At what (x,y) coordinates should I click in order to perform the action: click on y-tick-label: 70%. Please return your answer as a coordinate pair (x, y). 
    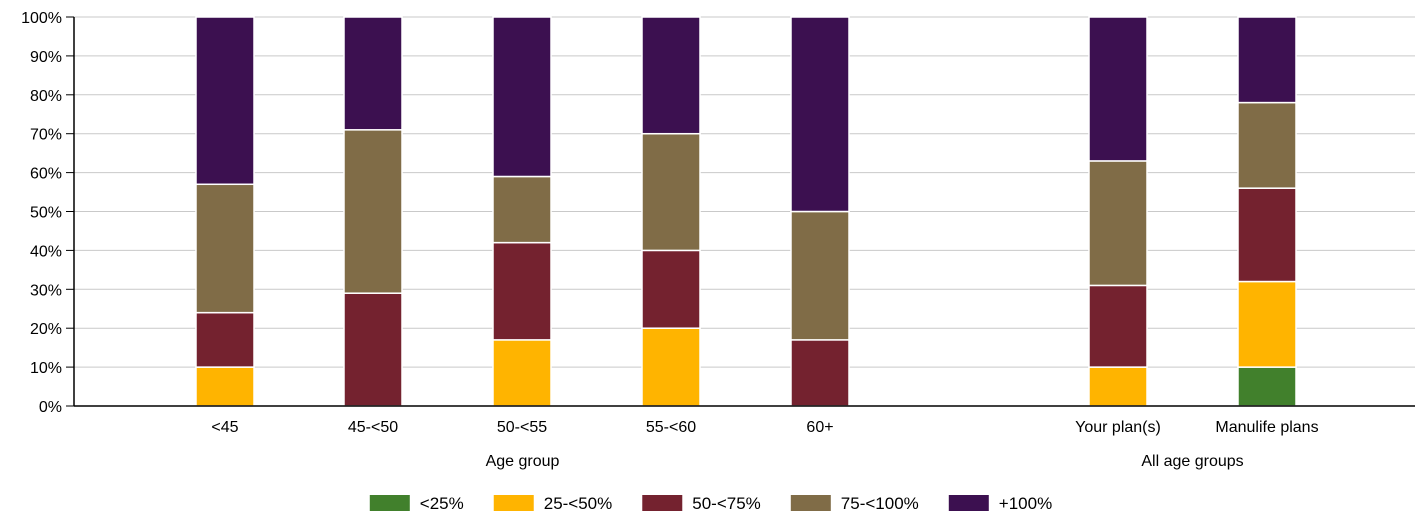
    Looking at the image, I should click on (46, 135).